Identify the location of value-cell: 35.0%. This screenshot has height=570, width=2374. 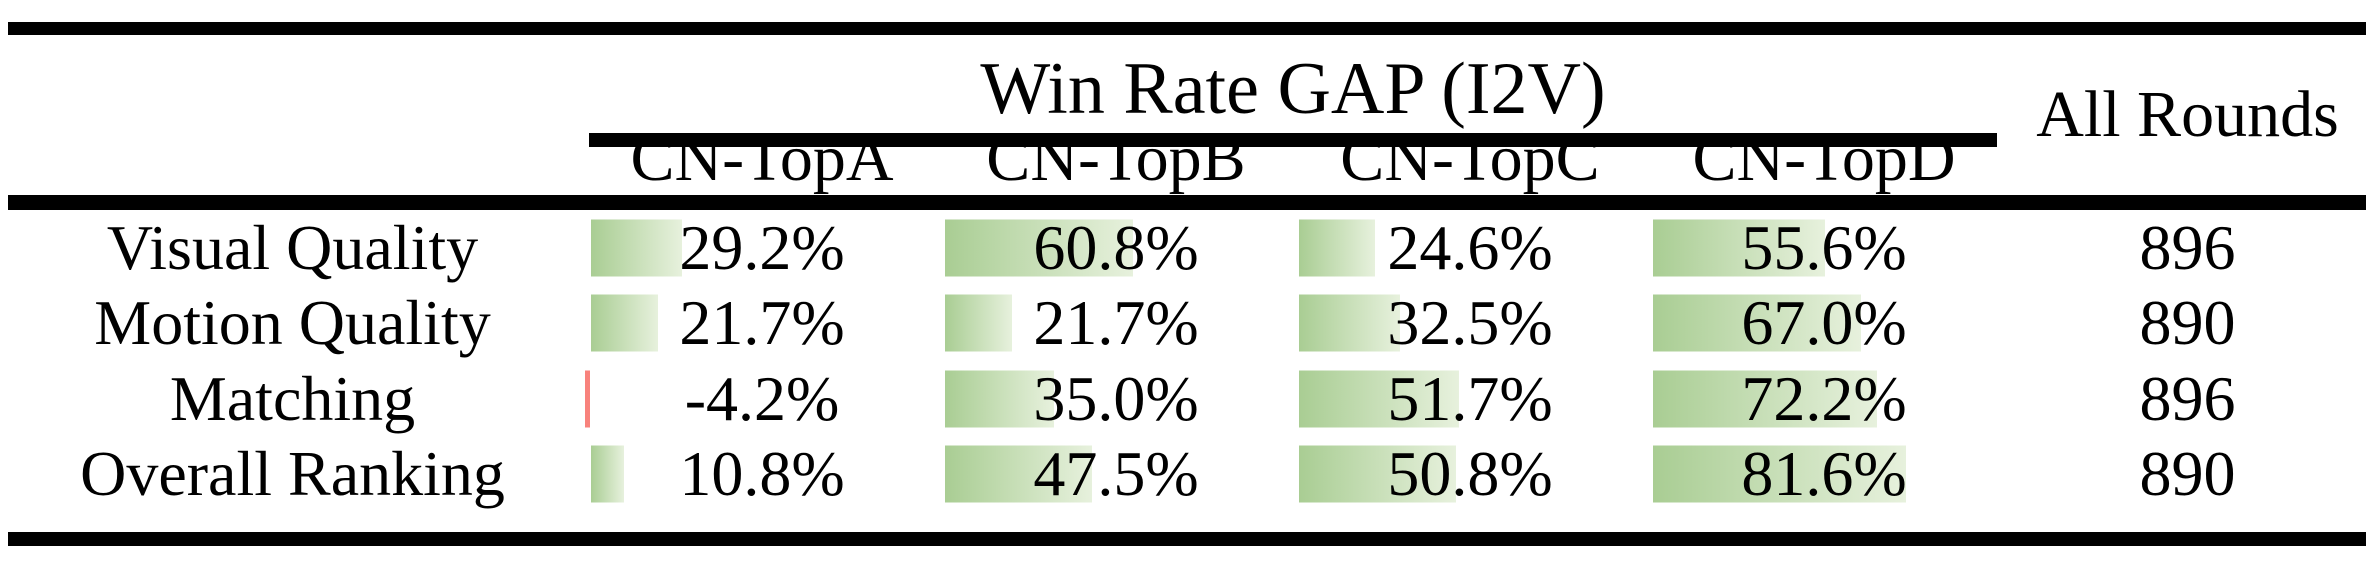
(1116, 399).